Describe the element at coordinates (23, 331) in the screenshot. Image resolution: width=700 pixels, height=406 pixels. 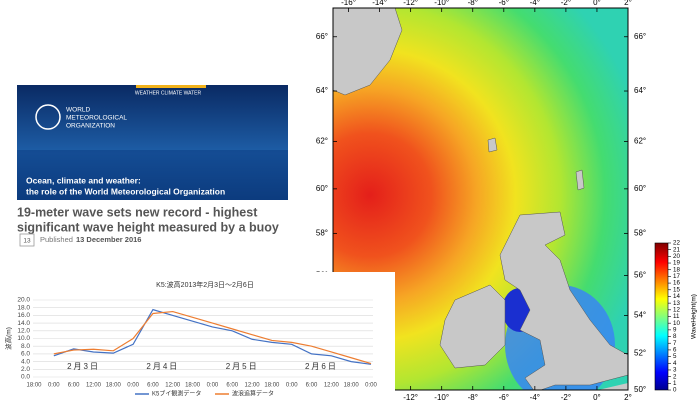
I see `y-tick-label: 12.0` at that location.